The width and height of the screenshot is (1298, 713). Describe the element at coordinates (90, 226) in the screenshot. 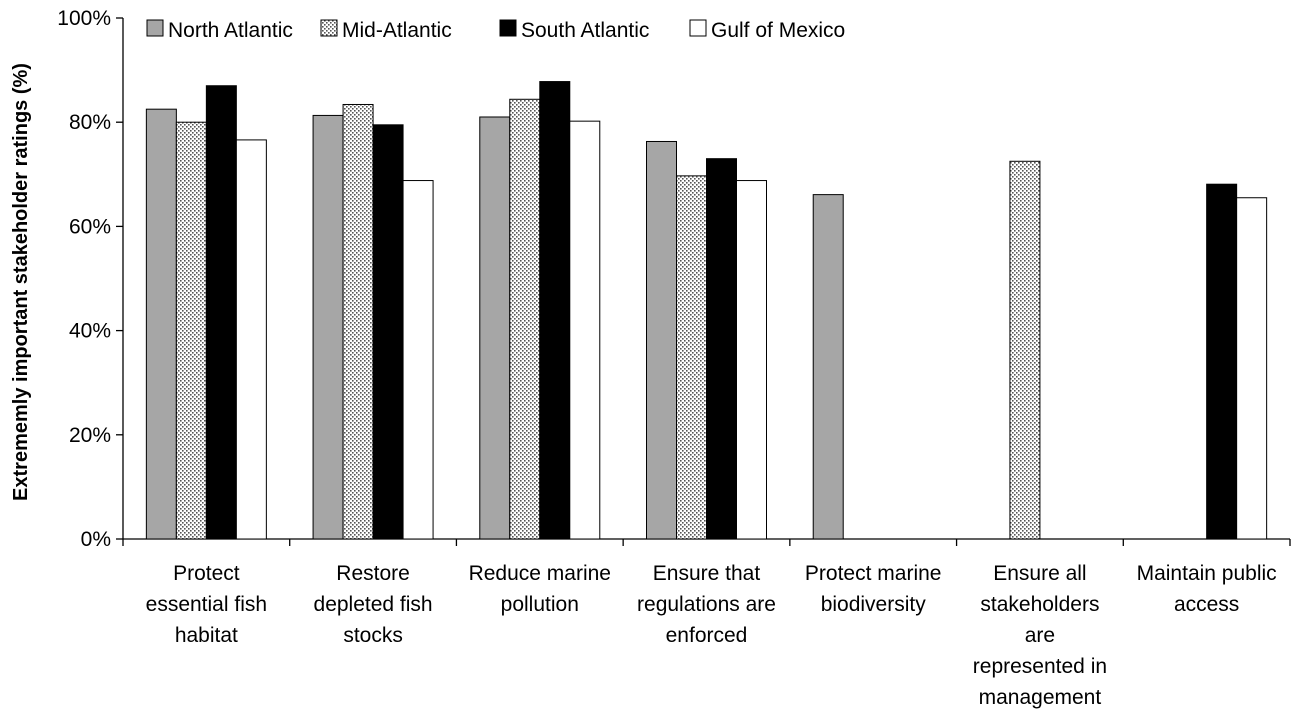

I see `y-tick-label: 60%` at that location.